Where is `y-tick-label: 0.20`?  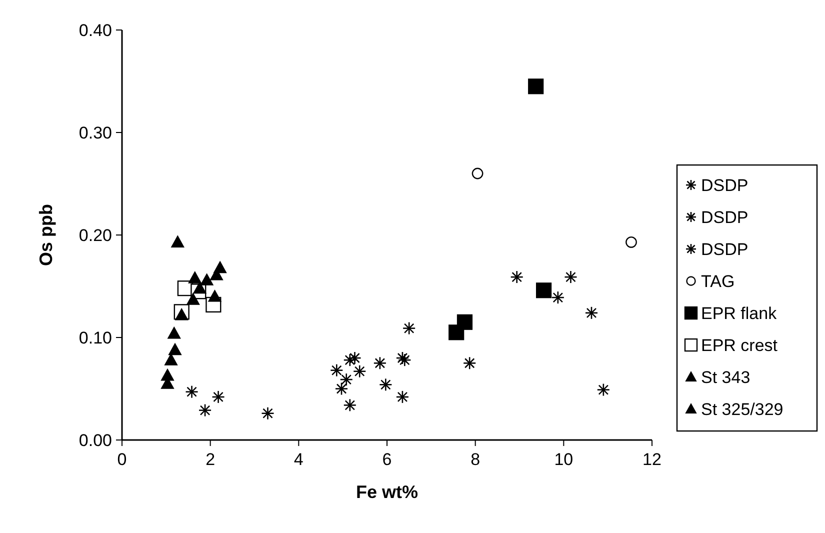
y-tick-label: 0.20 is located at coordinates (95, 235).